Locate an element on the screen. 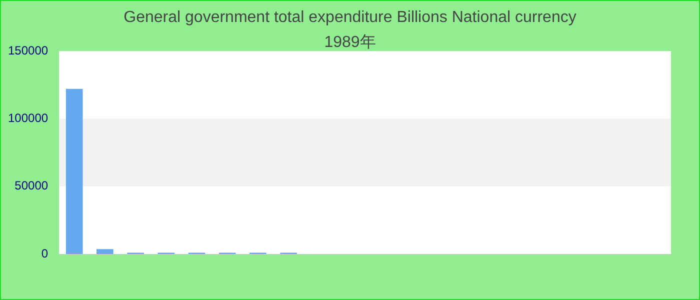 The height and width of the screenshot is (300, 700). y-tick-label: 100000 is located at coordinates (28, 117).